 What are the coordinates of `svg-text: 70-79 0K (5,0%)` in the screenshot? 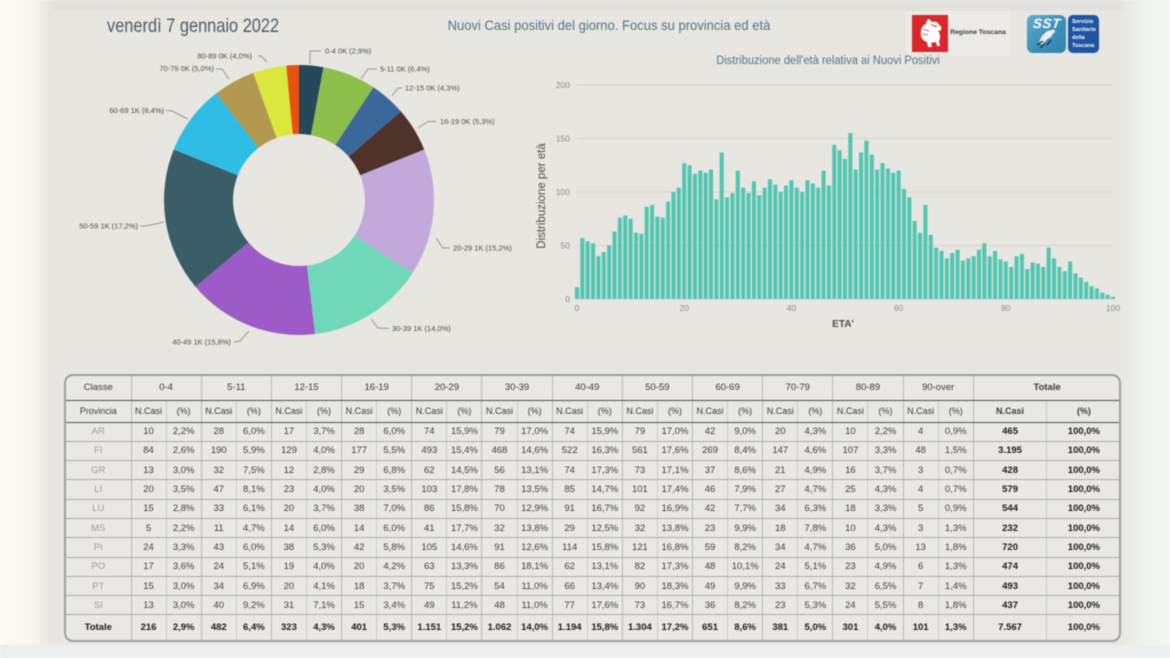 It's located at (186, 68).